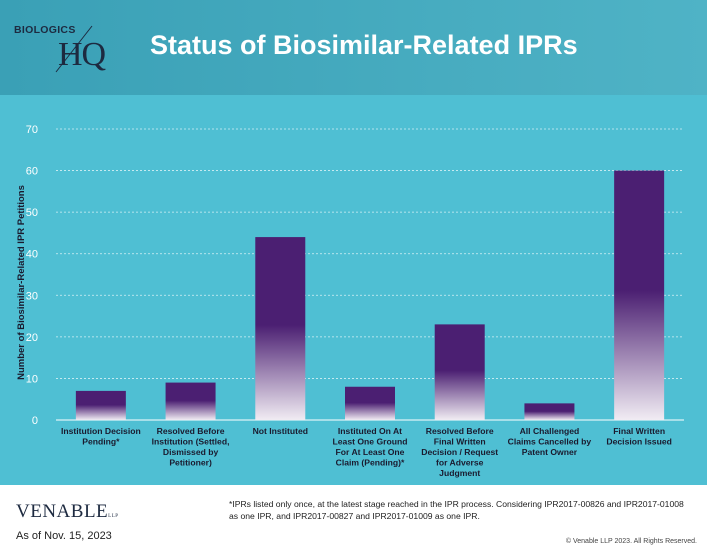 The height and width of the screenshot is (552, 707). I want to click on logo-hq-text: HQ, so click(82, 54).